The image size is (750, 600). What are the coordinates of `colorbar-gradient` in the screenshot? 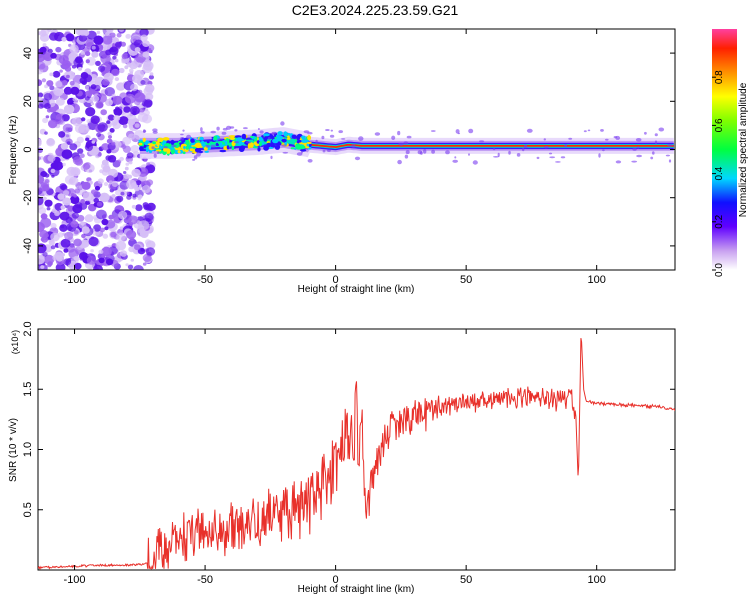 It's located at (724, 149).